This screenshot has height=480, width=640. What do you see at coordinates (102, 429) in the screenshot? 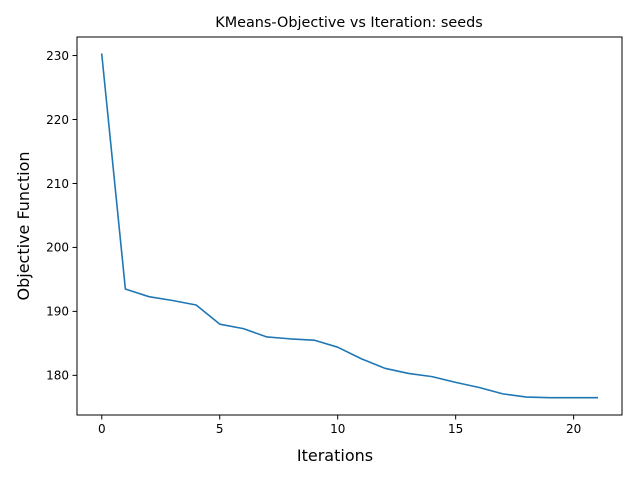
I see `x-tick-label: 0` at bounding box center [102, 429].